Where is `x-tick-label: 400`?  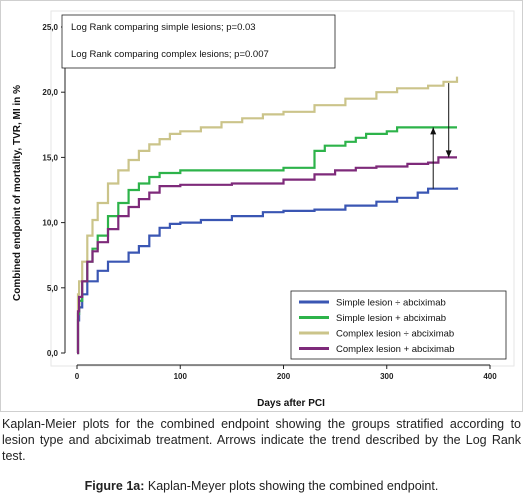
x-tick-label: 400 is located at coordinates (490, 376).